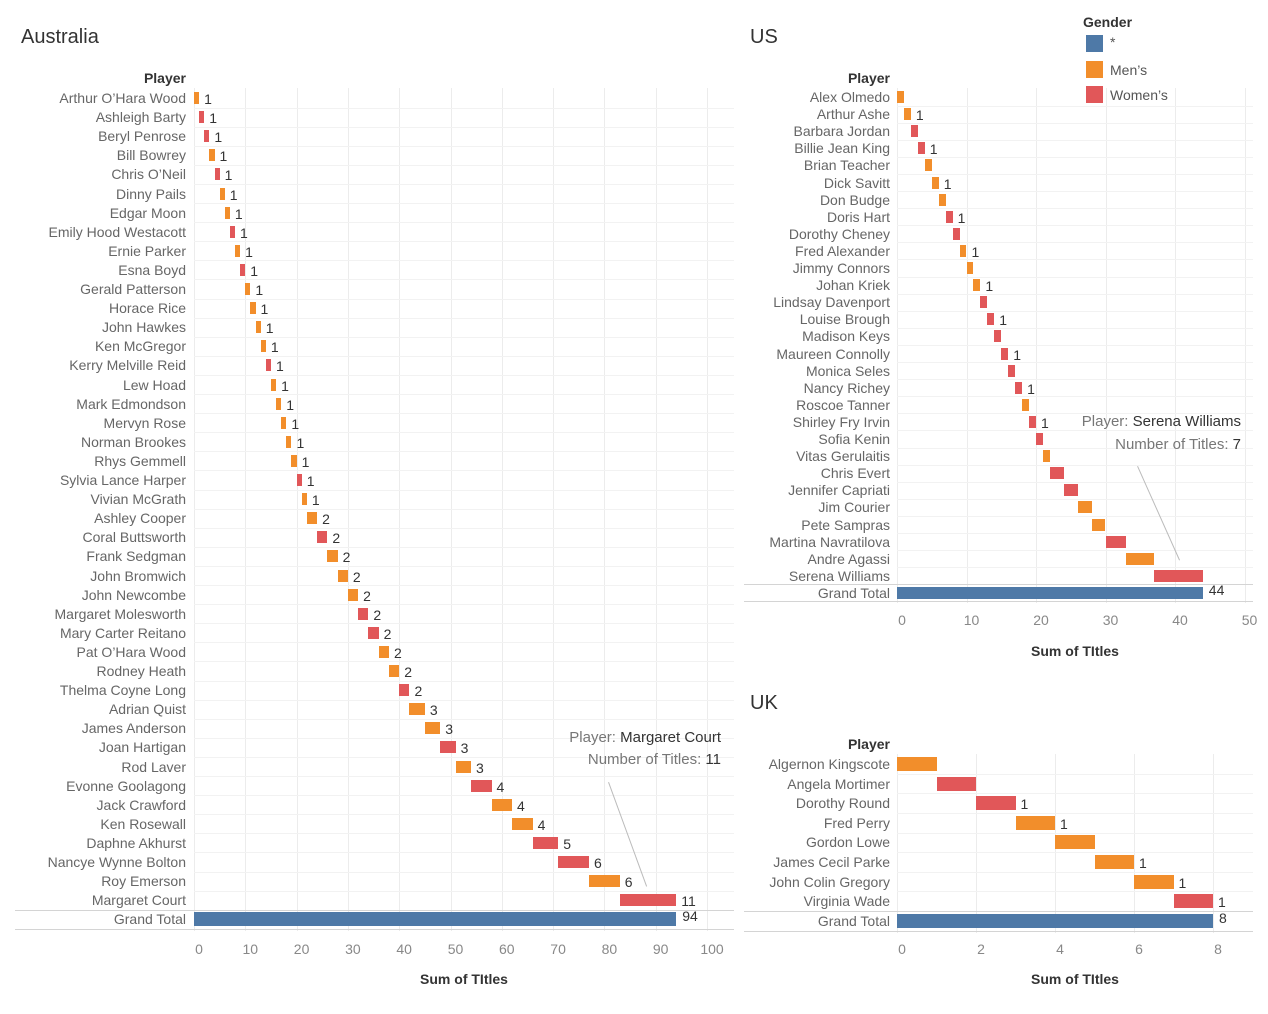 The width and height of the screenshot is (1268, 1014). Describe the element at coordinates (854, 199) in the screenshot. I see `row-label: Don Budge` at that location.